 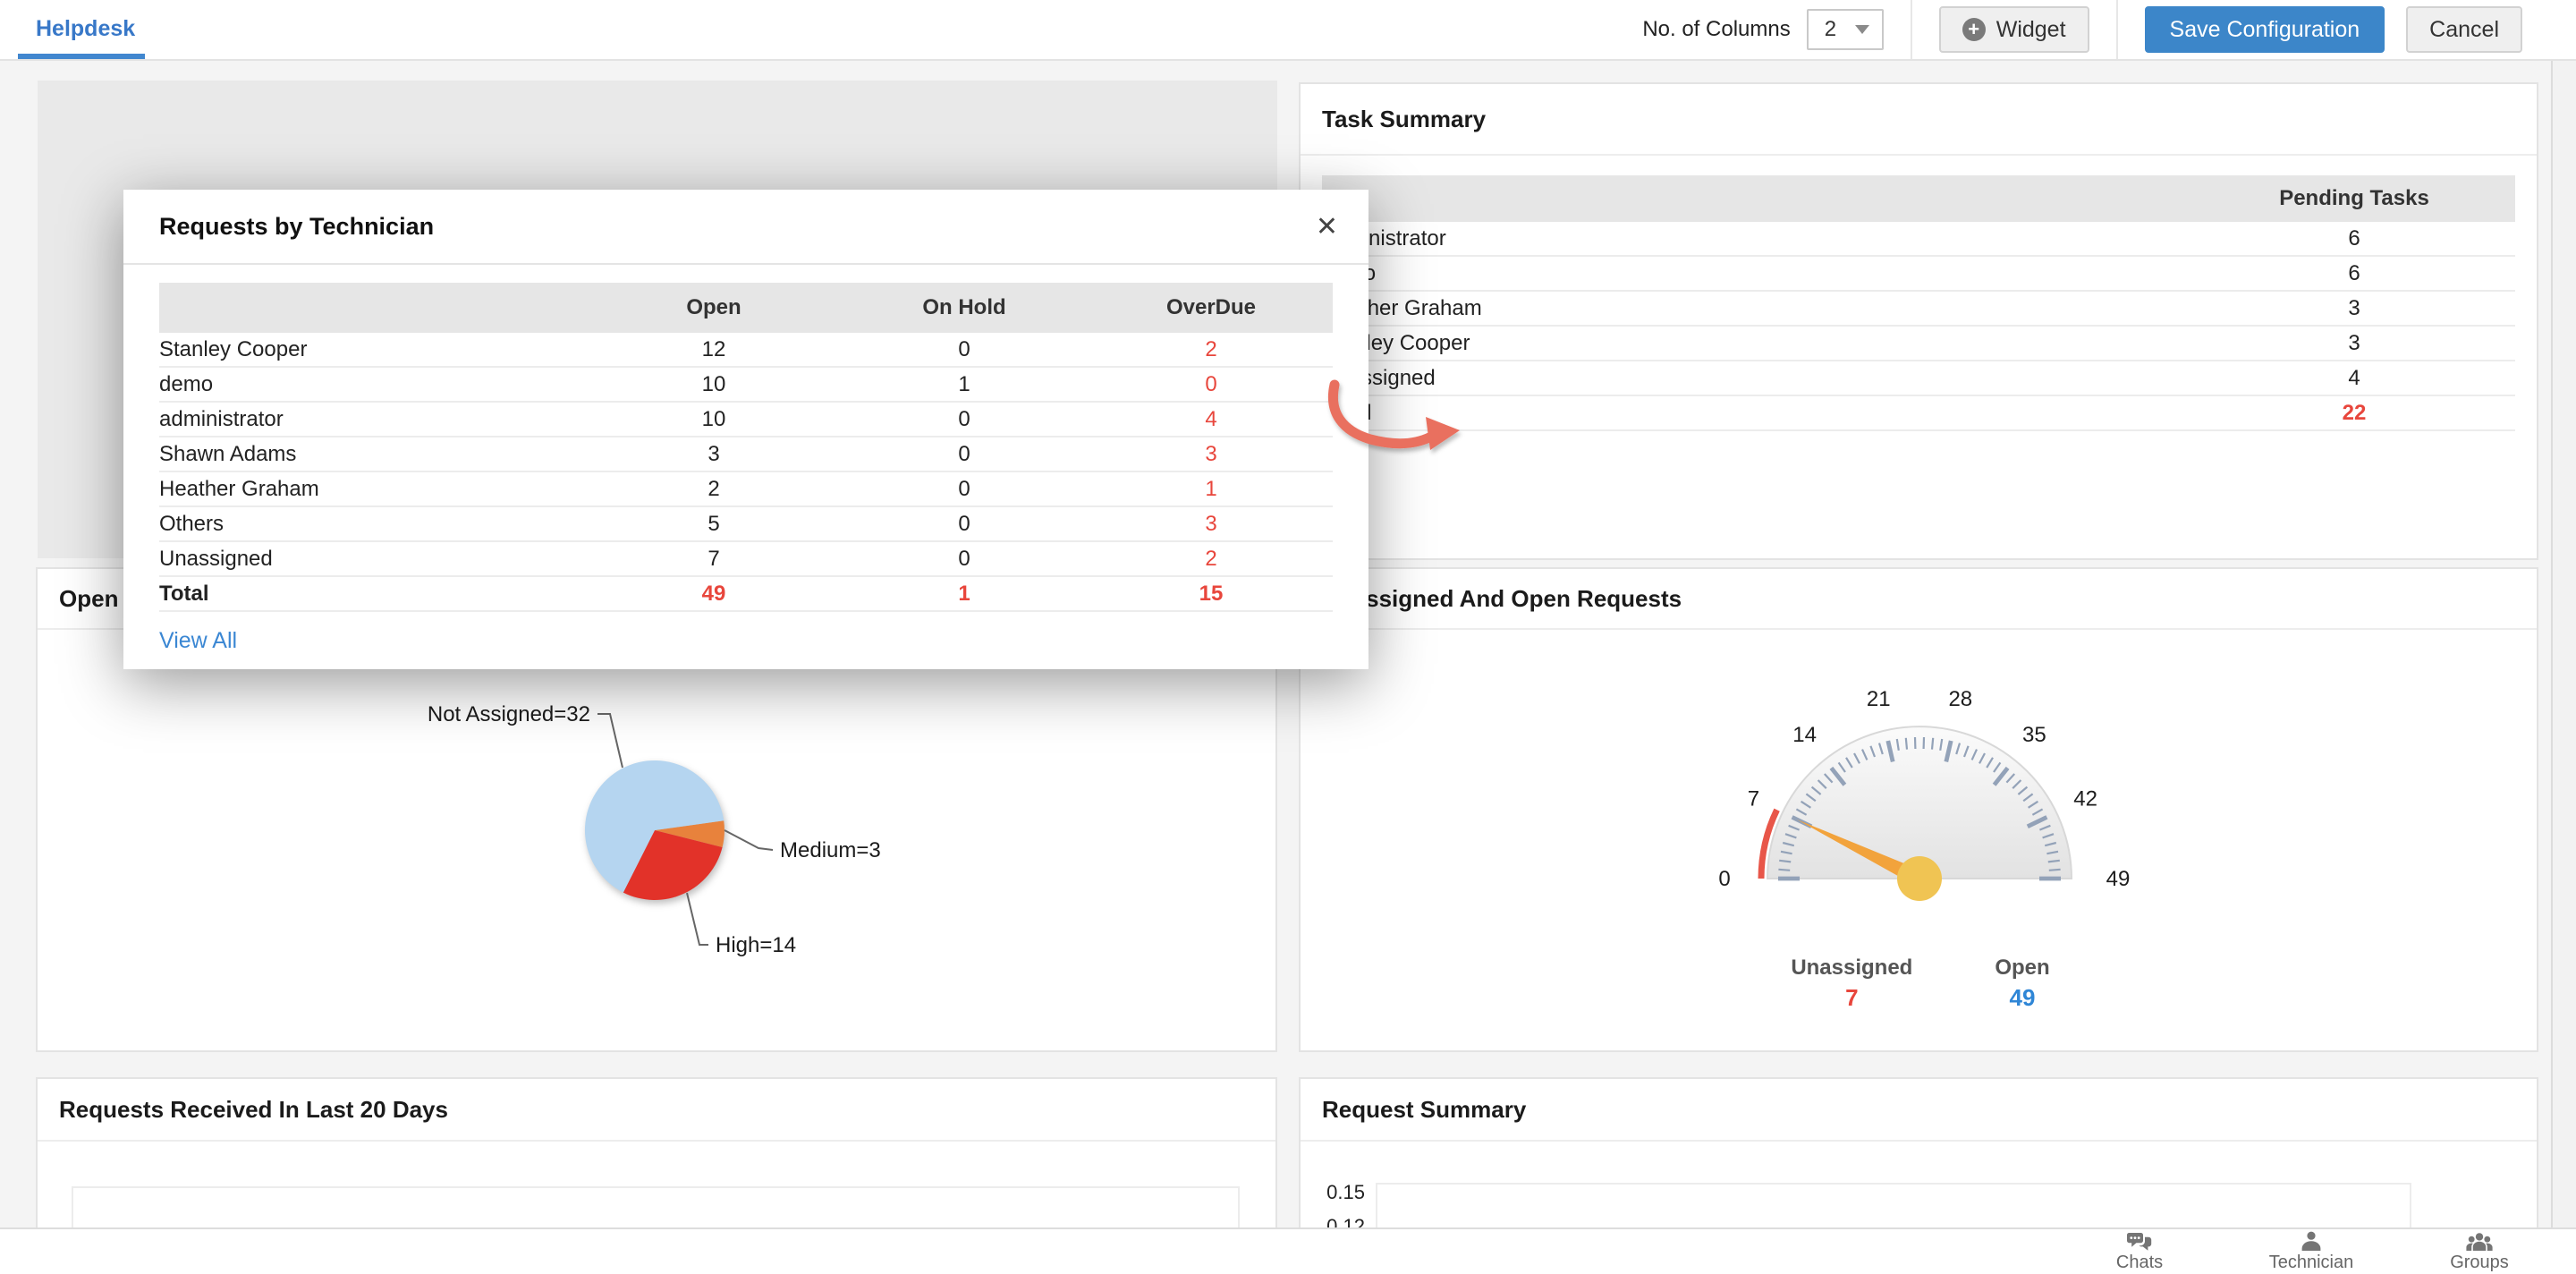 I want to click on reqsum-panel-title: Request Summary, so click(x=1919, y=1110).